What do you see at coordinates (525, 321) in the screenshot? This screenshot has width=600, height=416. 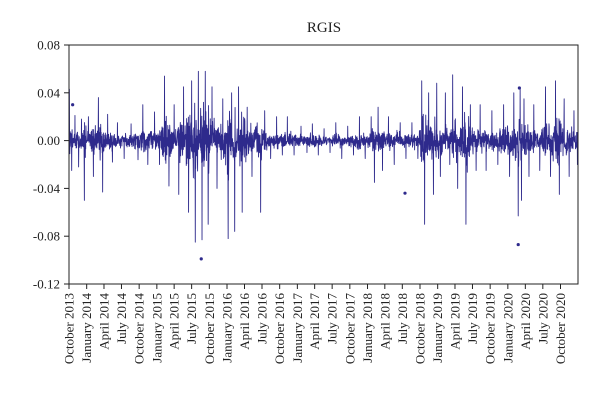 I see `x-tick-label: April 2020` at bounding box center [525, 321].